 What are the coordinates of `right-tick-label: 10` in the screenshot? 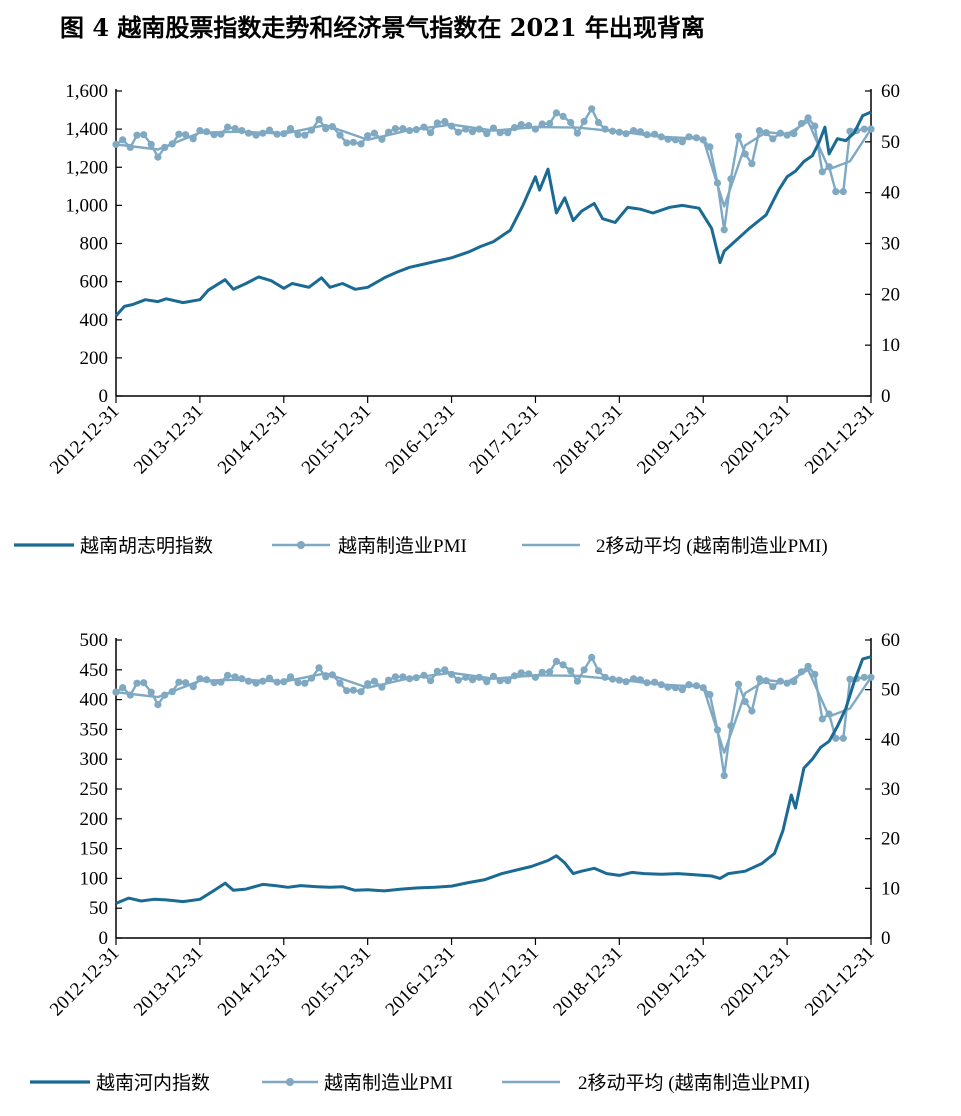 It's located at (890, 345).